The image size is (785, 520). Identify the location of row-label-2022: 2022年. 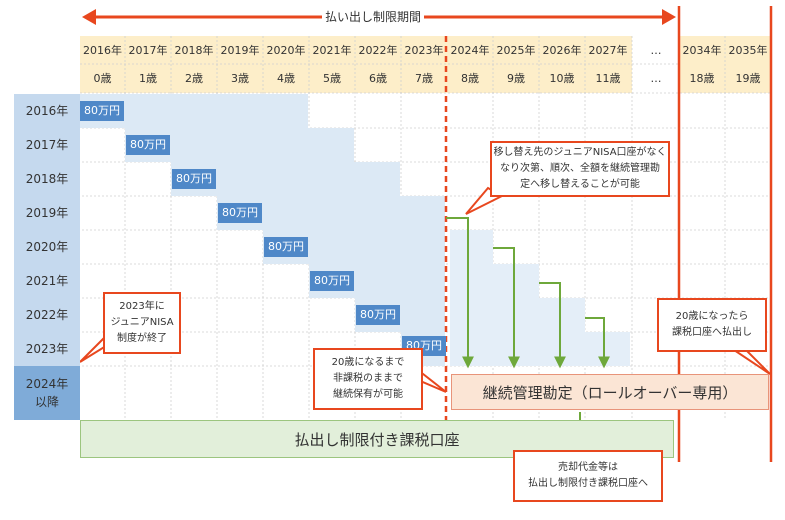
(47, 315).